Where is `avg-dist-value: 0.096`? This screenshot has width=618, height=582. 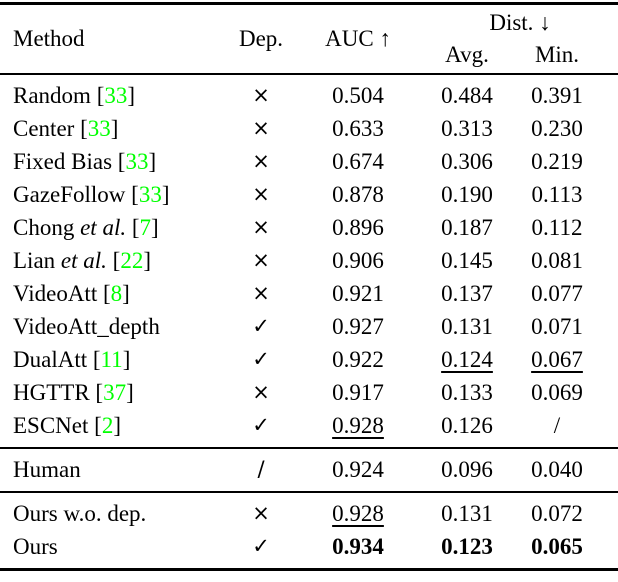
avg-dist-value: 0.096 is located at coordinates (467, 469).